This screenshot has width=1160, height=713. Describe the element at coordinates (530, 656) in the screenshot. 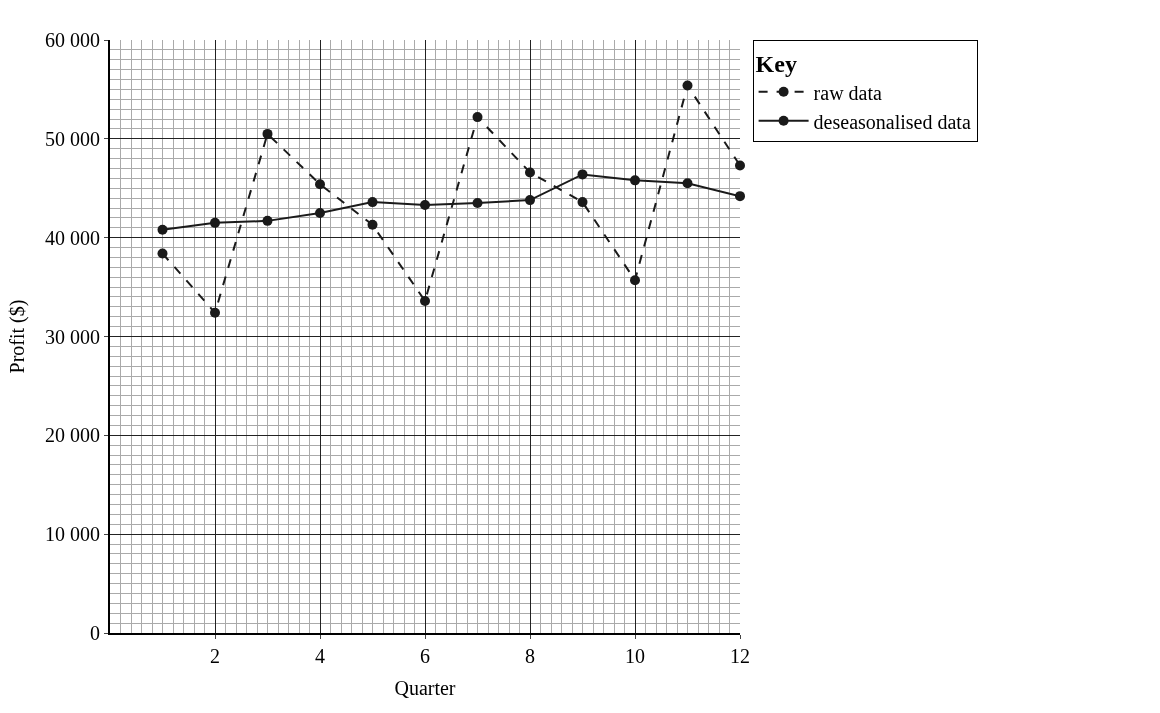

I see `x-tick-label: 8` at that location.